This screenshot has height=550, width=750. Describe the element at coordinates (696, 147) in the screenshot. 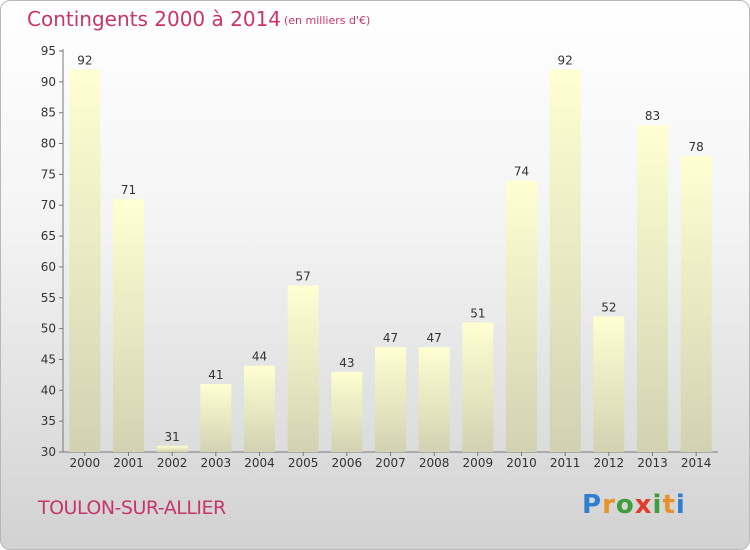

I see `data-label-2014: 78` at that location.